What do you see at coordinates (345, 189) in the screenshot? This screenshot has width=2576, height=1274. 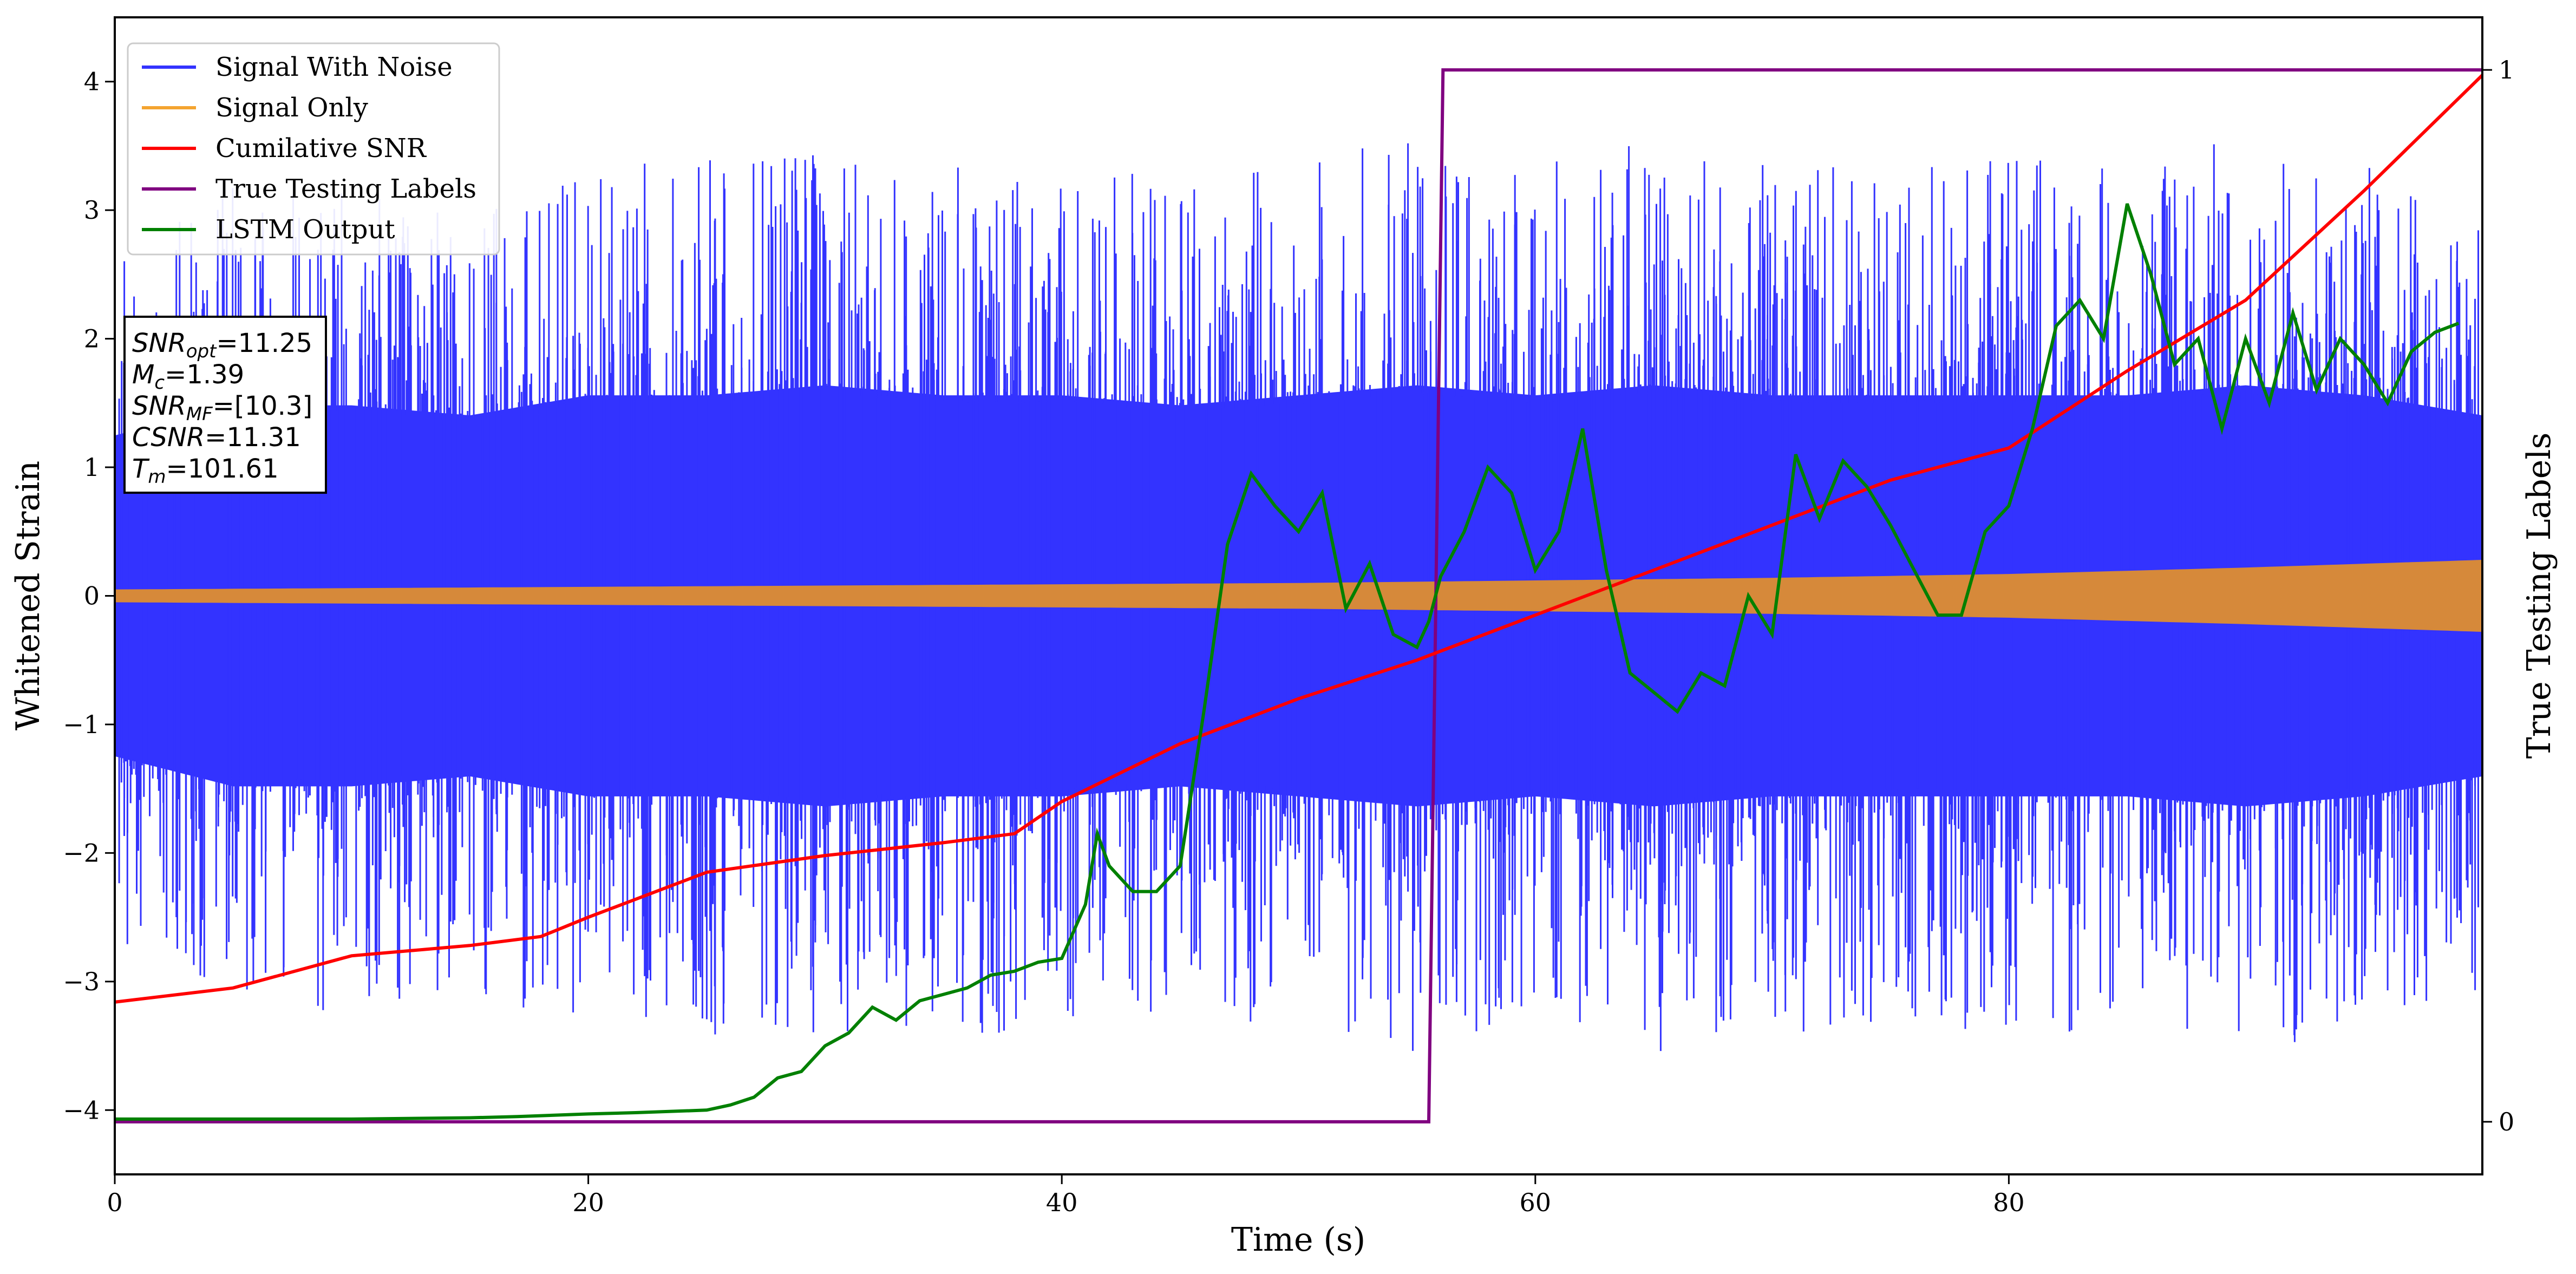 I see `legend-label: True Testing Labels` at bounding box center [345, 189].